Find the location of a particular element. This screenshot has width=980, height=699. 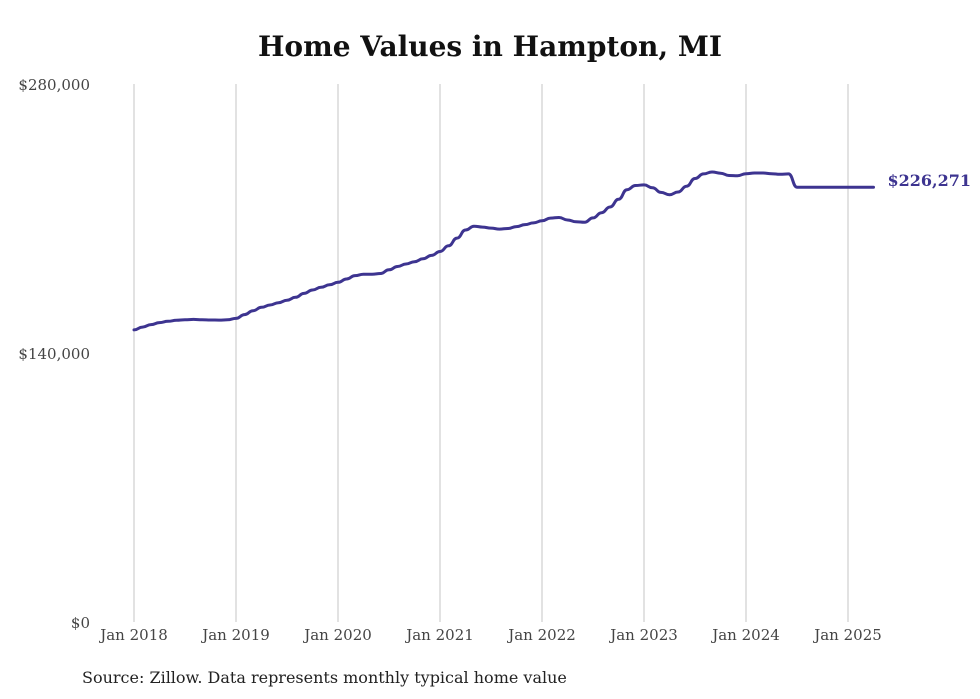

x-tick-label: Jan 2023 is located at coordinates (643, 635).